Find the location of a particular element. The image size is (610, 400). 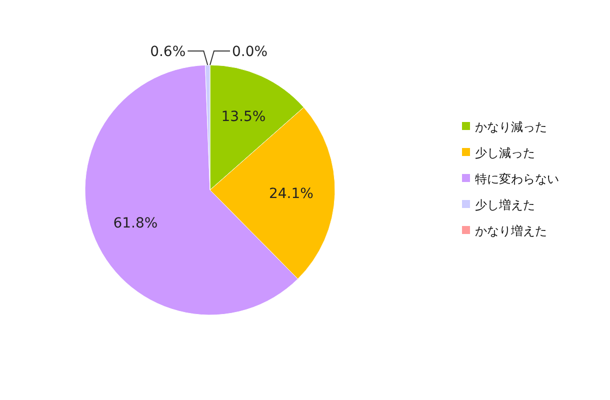

data-label: 0.6% is located at coordinates (168, 52).